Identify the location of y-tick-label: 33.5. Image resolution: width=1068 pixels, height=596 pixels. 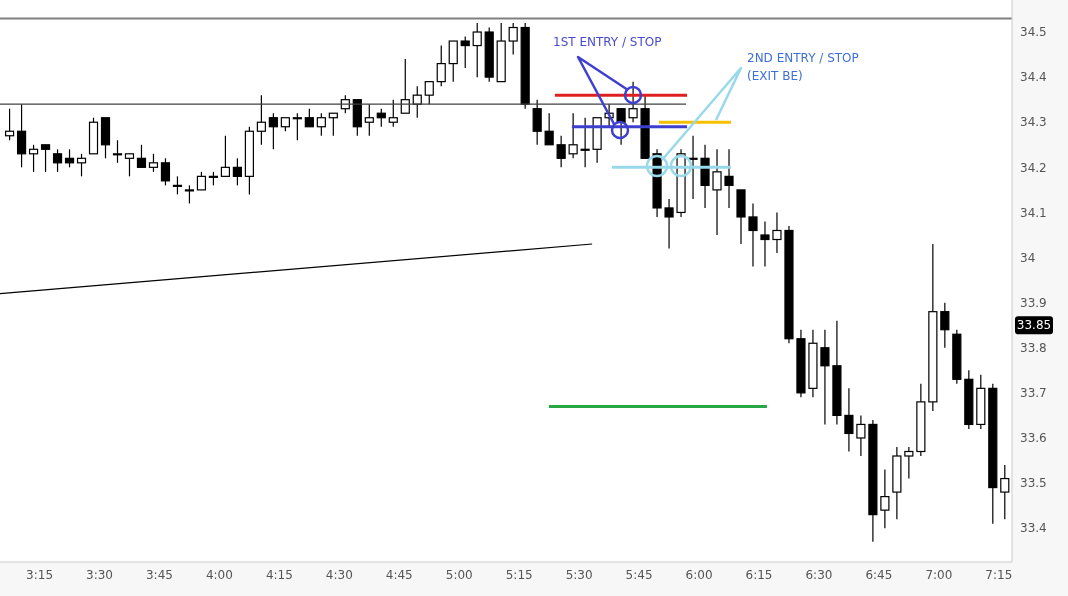
(1033, 483).